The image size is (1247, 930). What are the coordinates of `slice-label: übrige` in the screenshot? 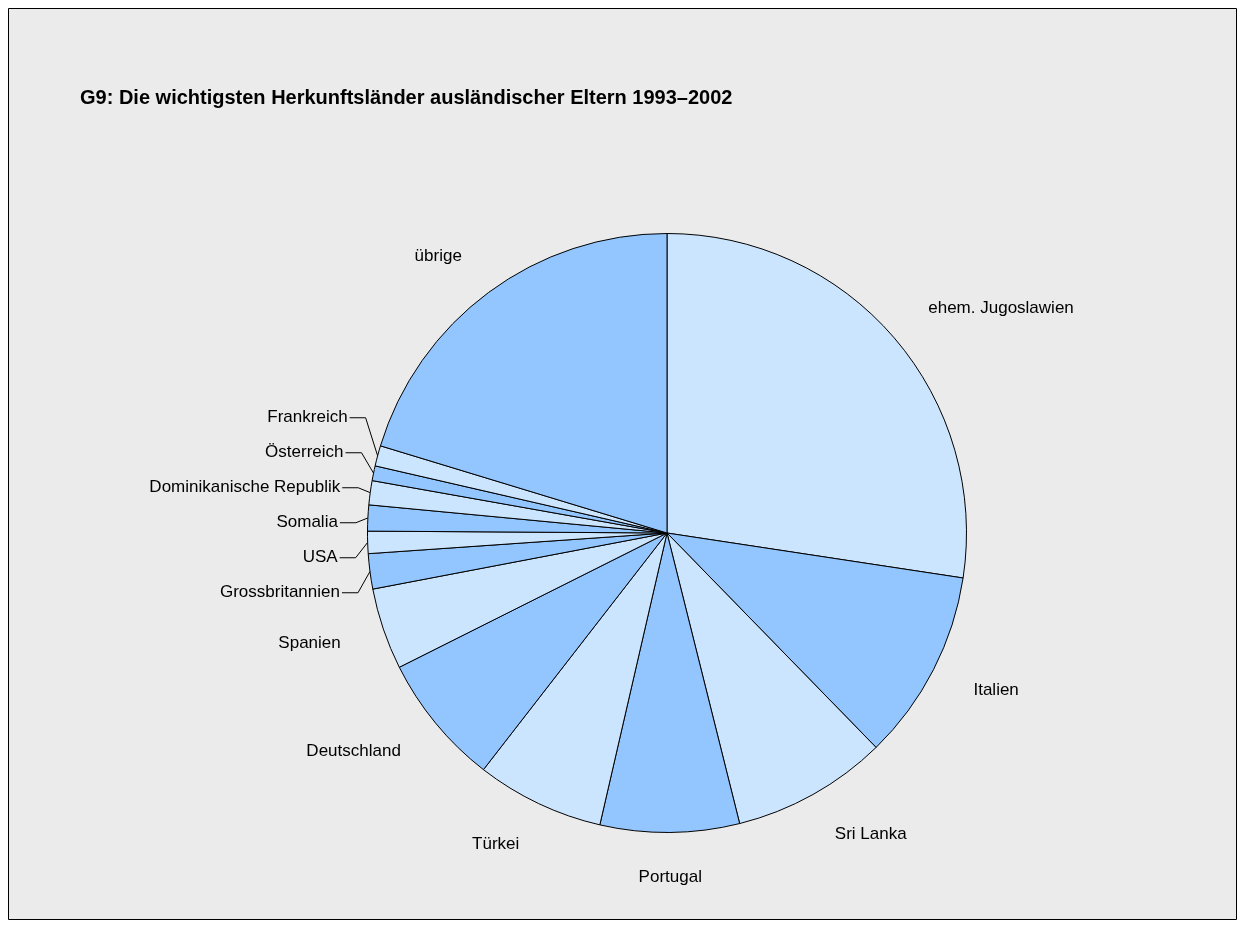 It's located at (438, 255).